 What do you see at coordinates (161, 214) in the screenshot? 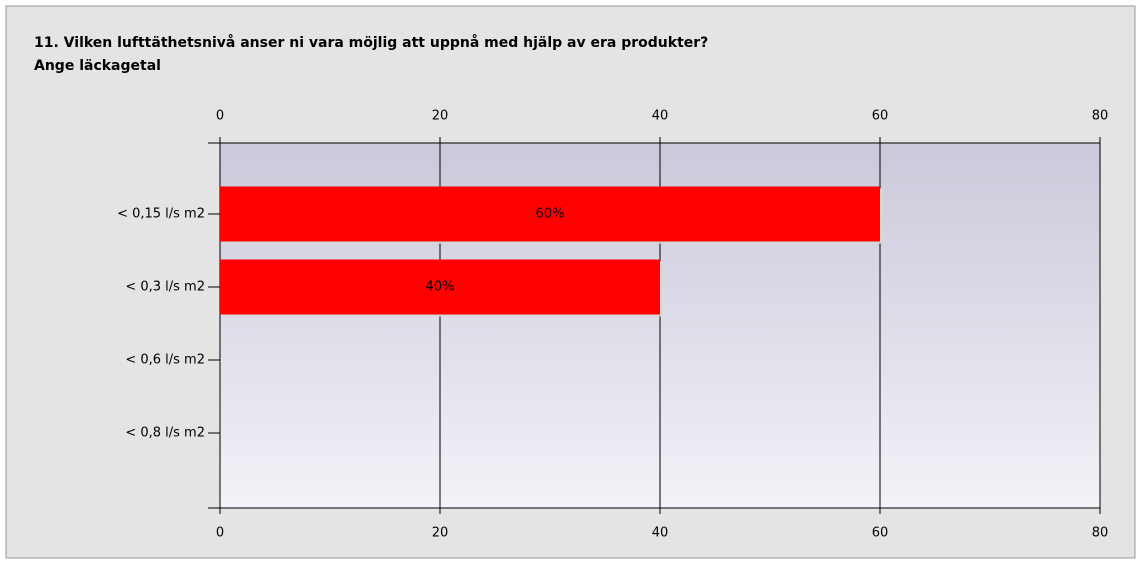
I see `y-tick-label: < 0,15 l/s m2` at bounding box center [161, 214].